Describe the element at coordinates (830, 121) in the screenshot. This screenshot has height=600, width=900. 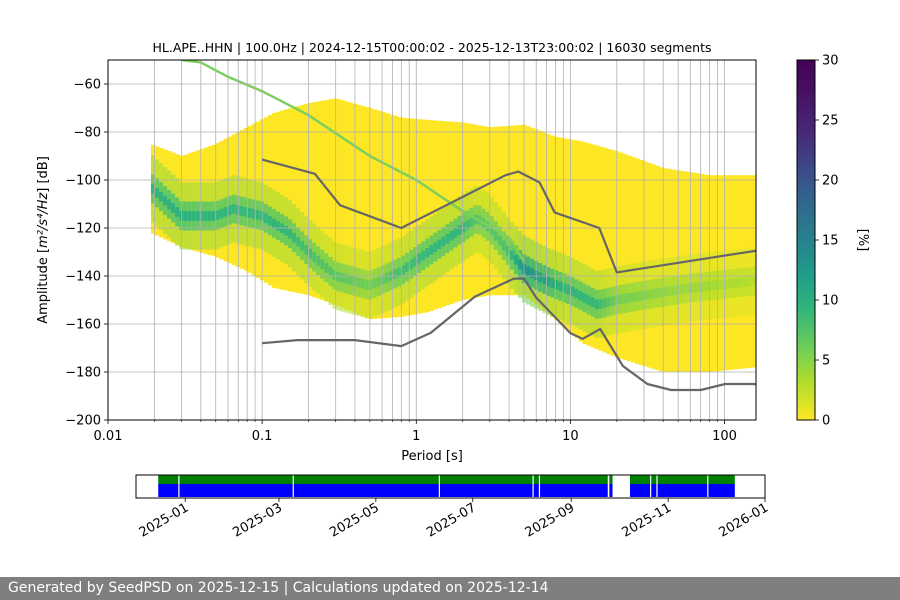
I see `colorbar-tick-label: 25` at that location.